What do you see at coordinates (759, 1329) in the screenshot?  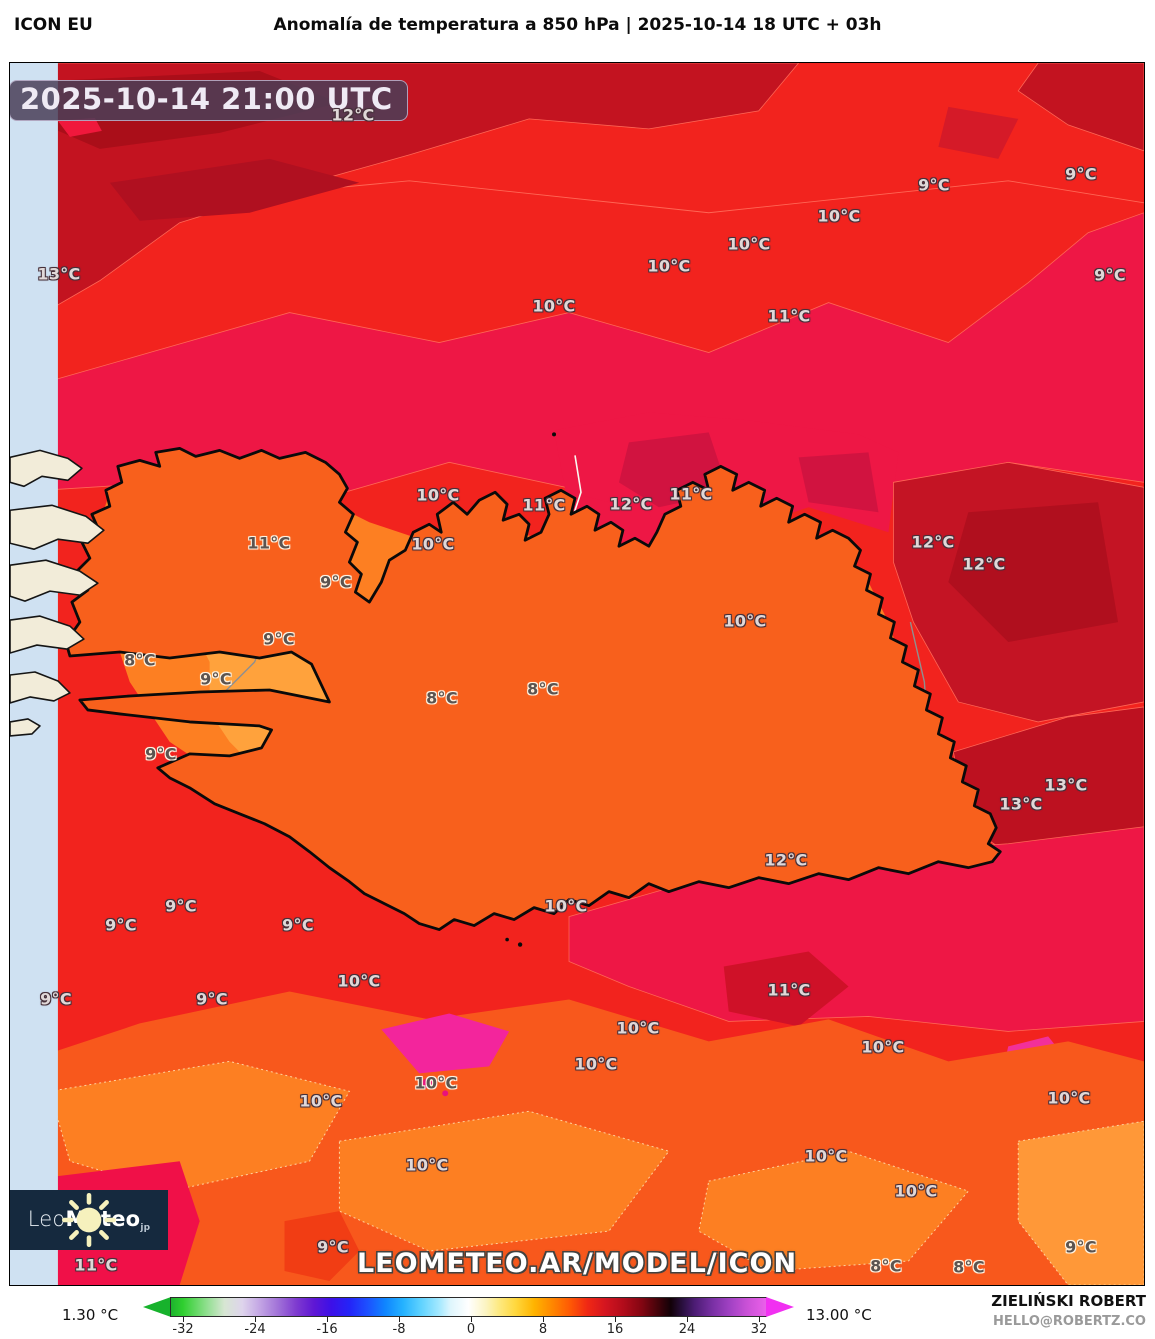 I see `tick-label: 32` at bounding box center [759, 1329].